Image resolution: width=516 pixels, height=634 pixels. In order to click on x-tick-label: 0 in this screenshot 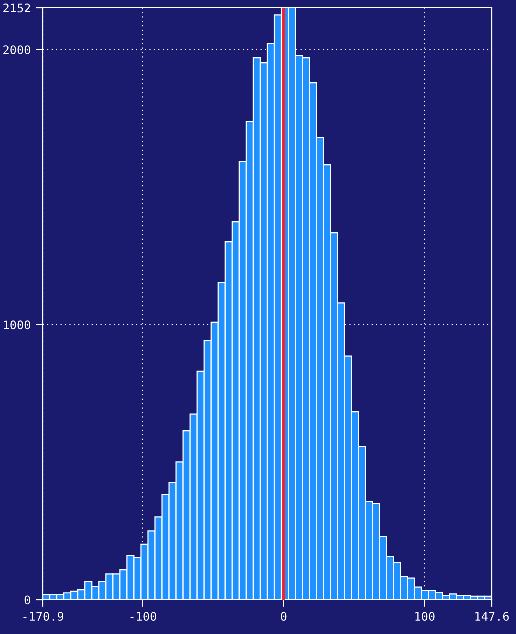, I will do `click(284, 617)`.